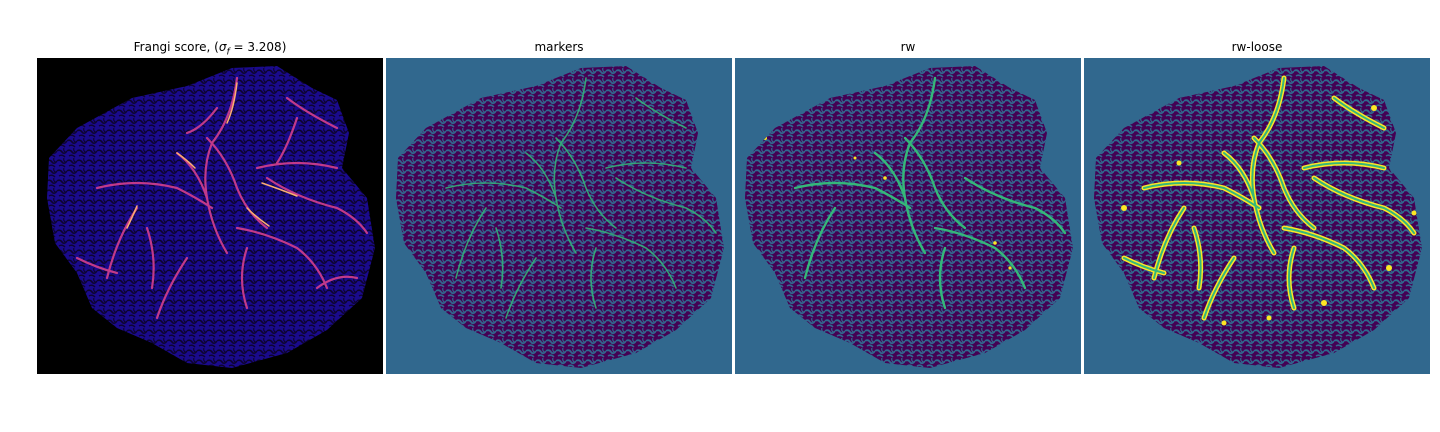 Image resolution: width=1440 pixels, height=432 pixels. Describe the element at coordinates (559, 47) in the screenshot. I see `markers-title: markers` at that location.